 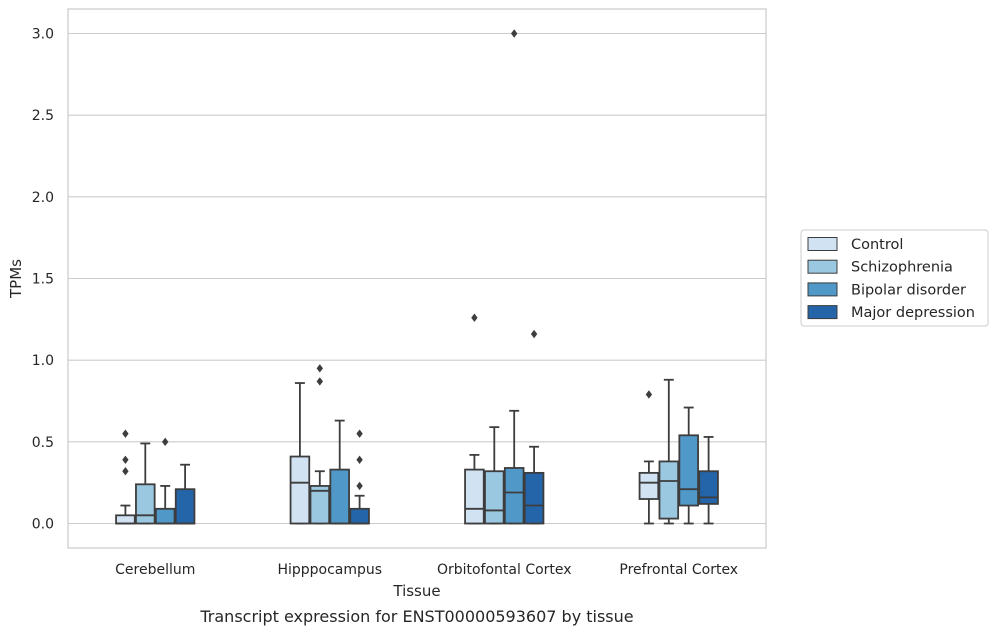 I want to click on y-tick-label: 0.5, so click(x=43, y=443).